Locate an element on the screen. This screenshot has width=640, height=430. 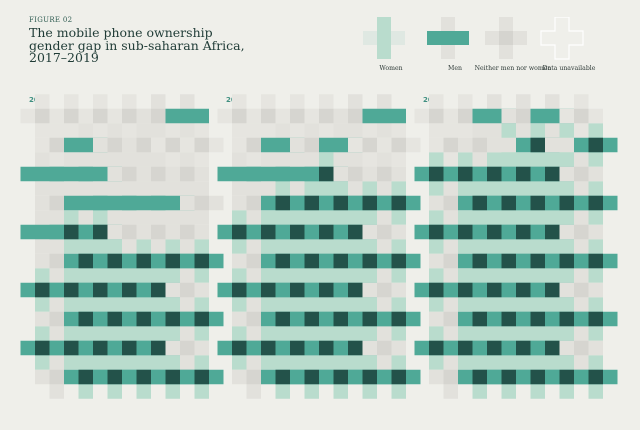
legend-item-men: Men is located at coordinates (455, 52).